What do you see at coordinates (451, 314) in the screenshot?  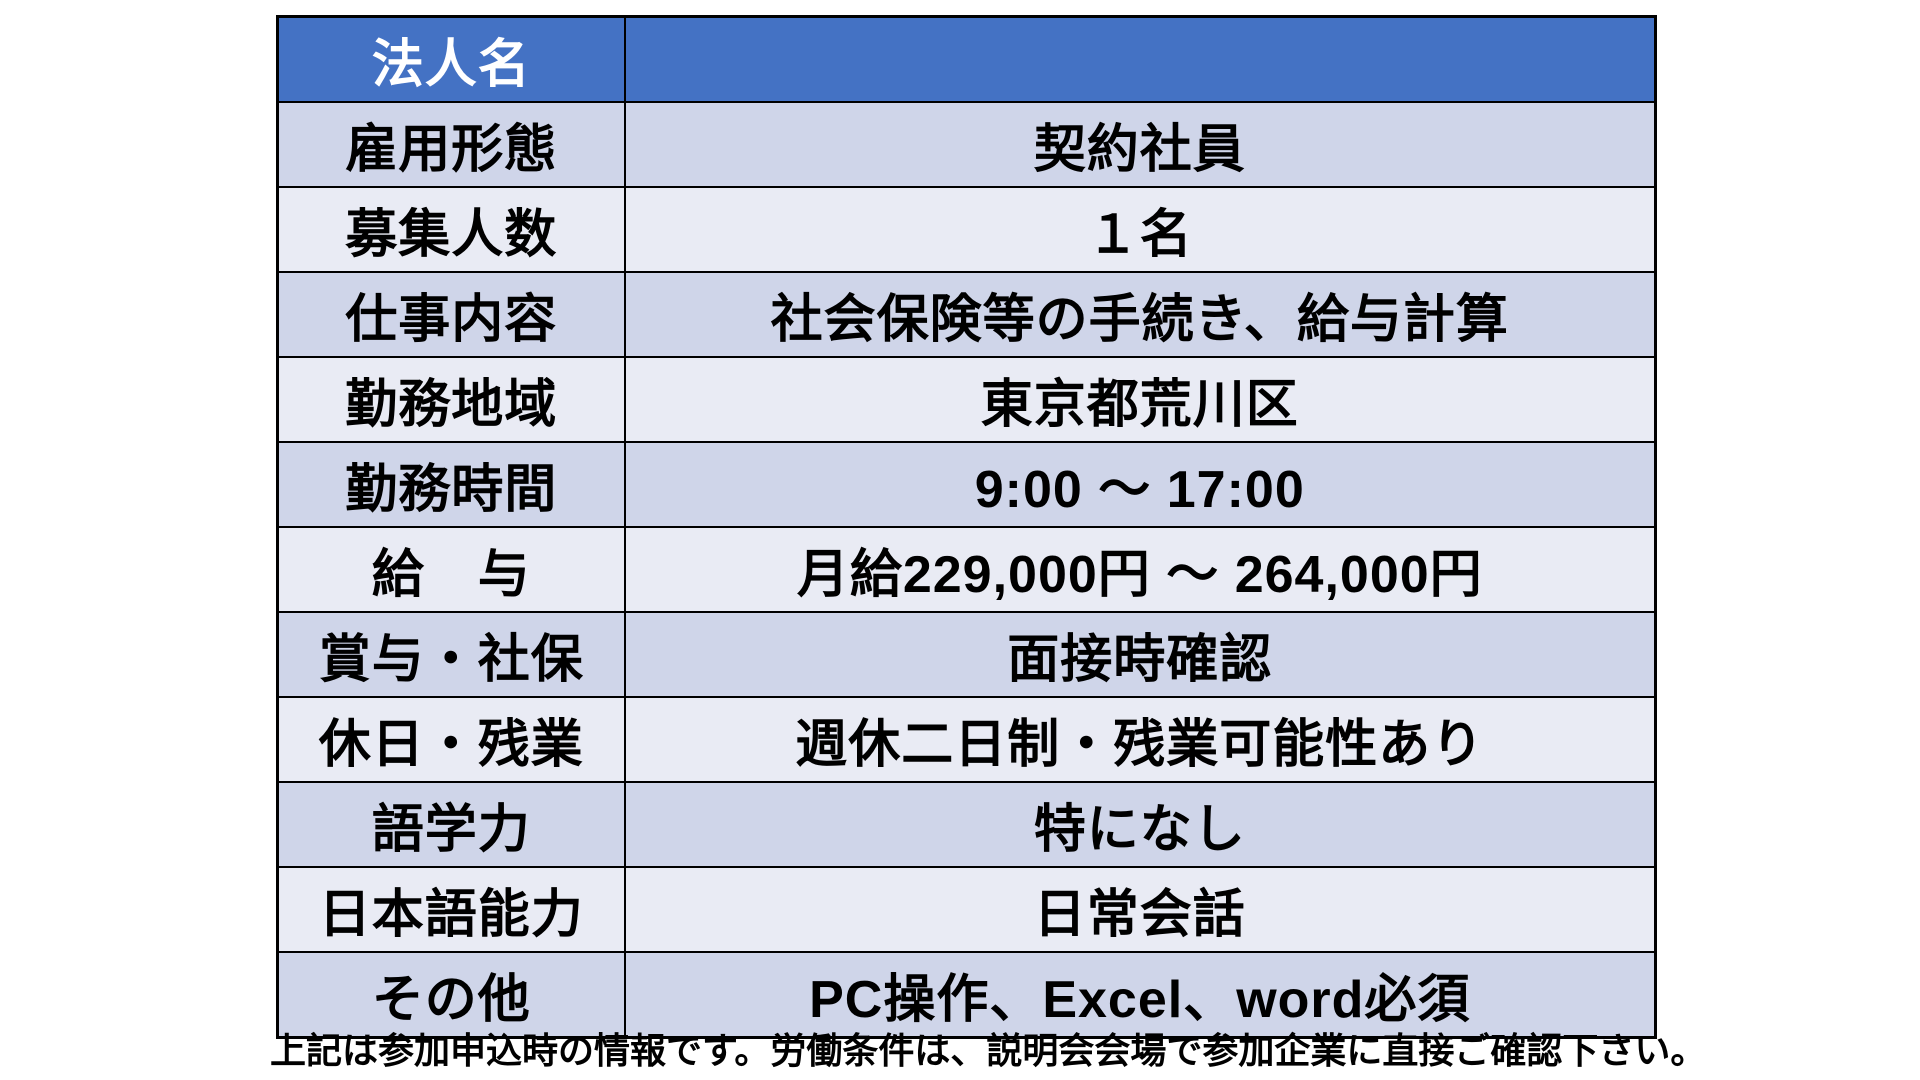 I see `row-label: 仕事内容` at bounding box center [451, 314].